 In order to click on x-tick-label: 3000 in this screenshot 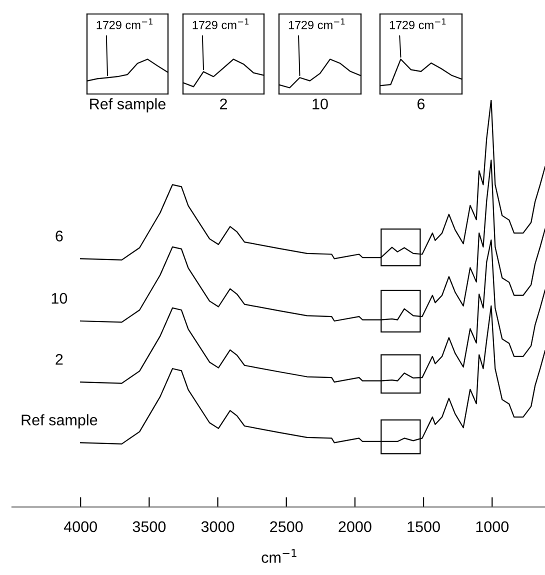, I will do `click(217, 526)`.